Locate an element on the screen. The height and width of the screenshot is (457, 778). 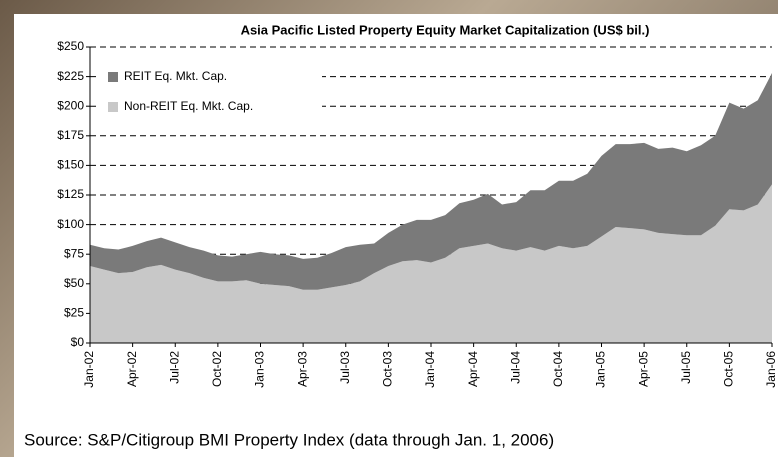
y-tick-label: $50 is located at coordinates (74, 283).